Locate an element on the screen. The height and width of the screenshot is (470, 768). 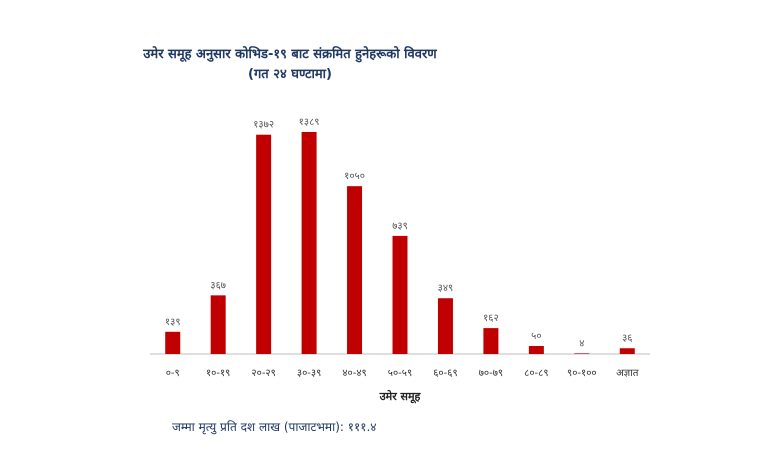
x-tick-label-1: १०-१९ is located at coordinates (218, 373).